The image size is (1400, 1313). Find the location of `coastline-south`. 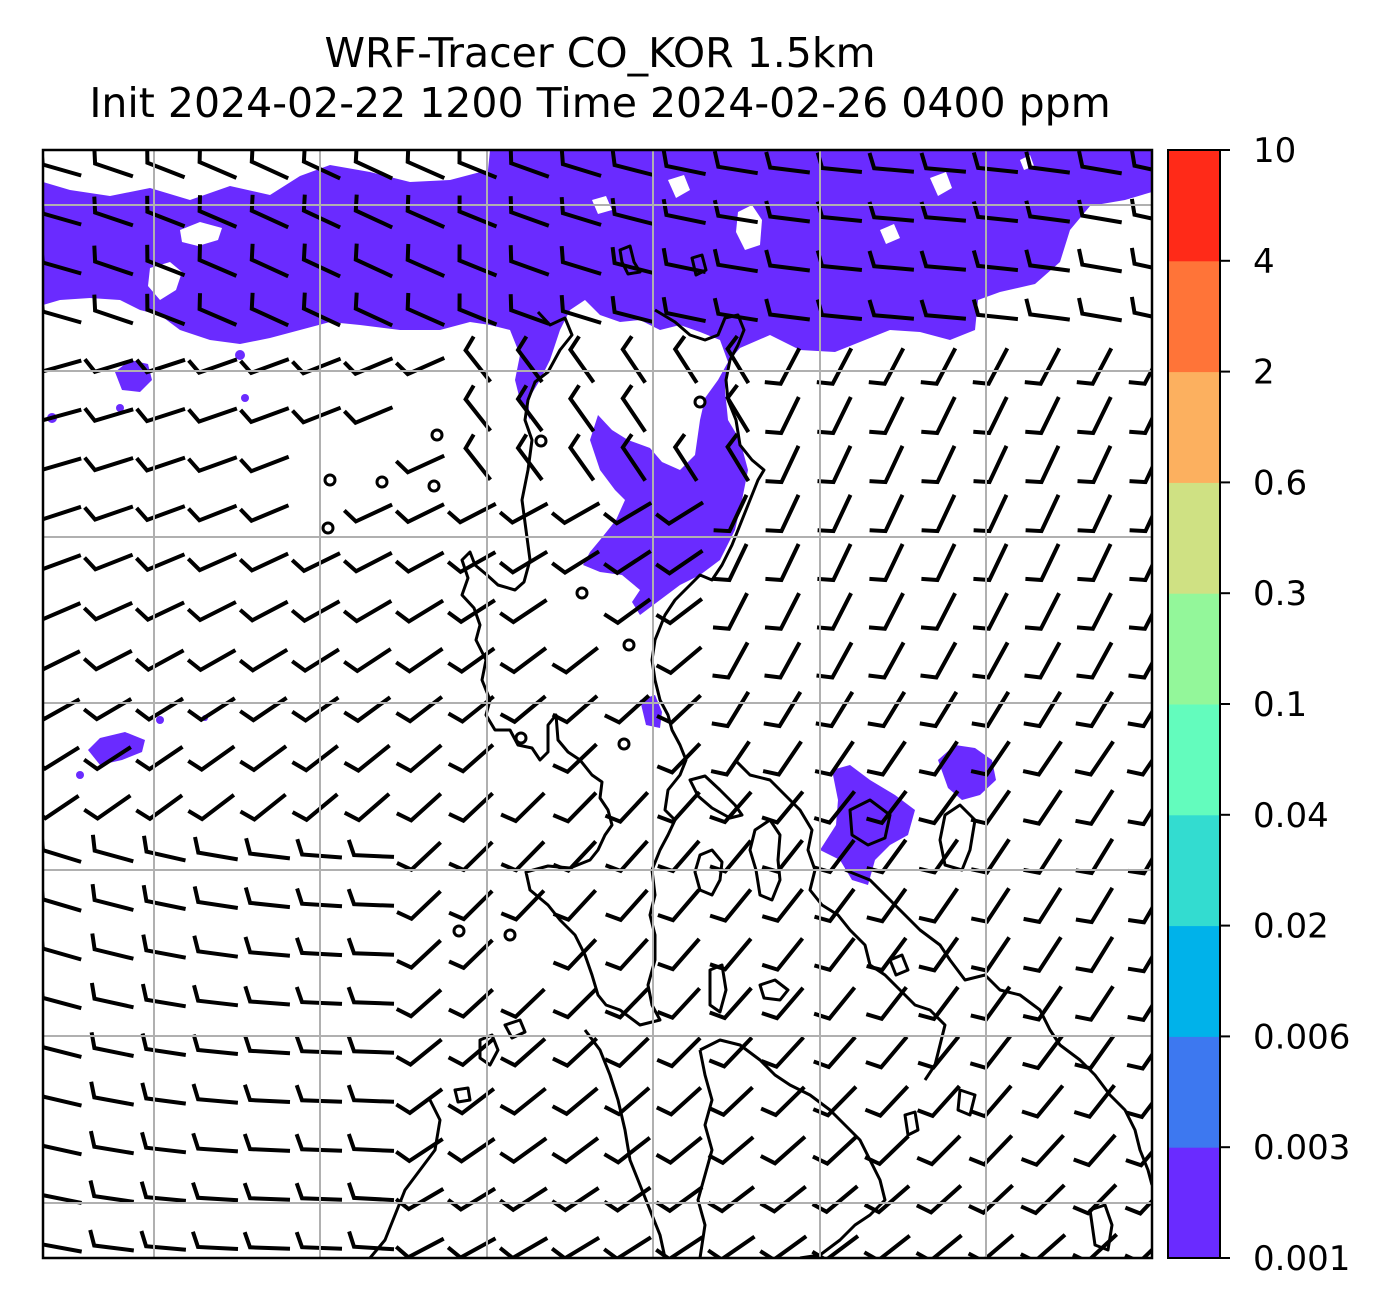

coastline-south is located at coordinates (998, 1027).